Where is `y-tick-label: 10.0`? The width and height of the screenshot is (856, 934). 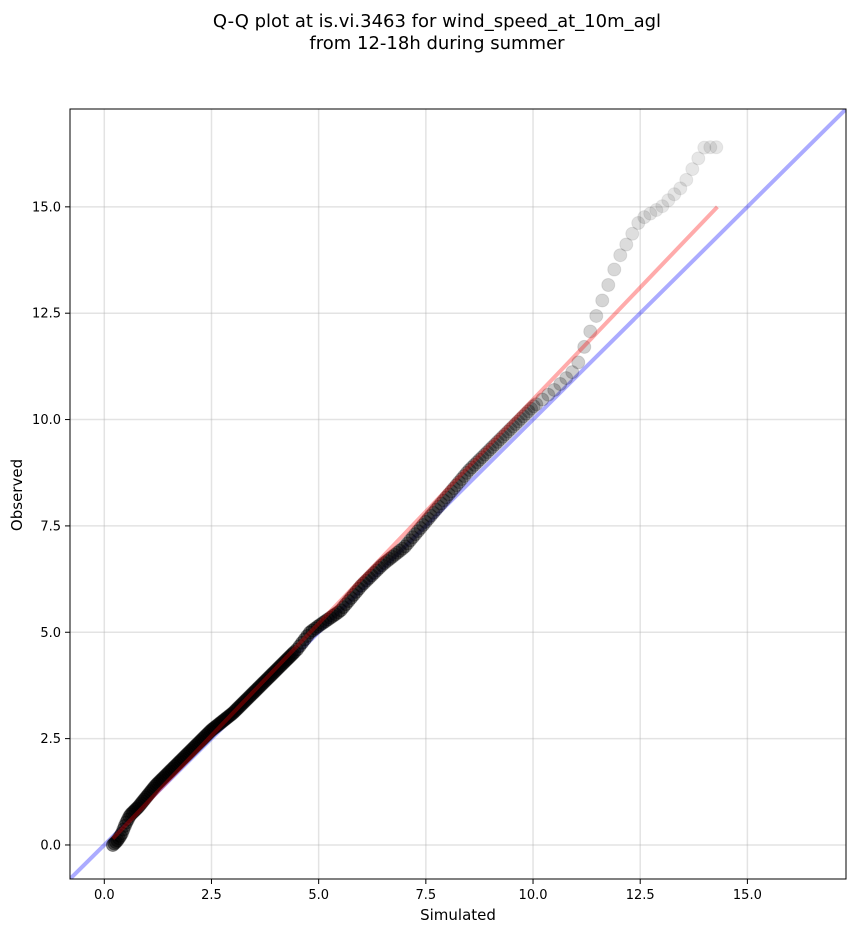 y-tick-label: 10.0 is located at coordinates (46, 420).